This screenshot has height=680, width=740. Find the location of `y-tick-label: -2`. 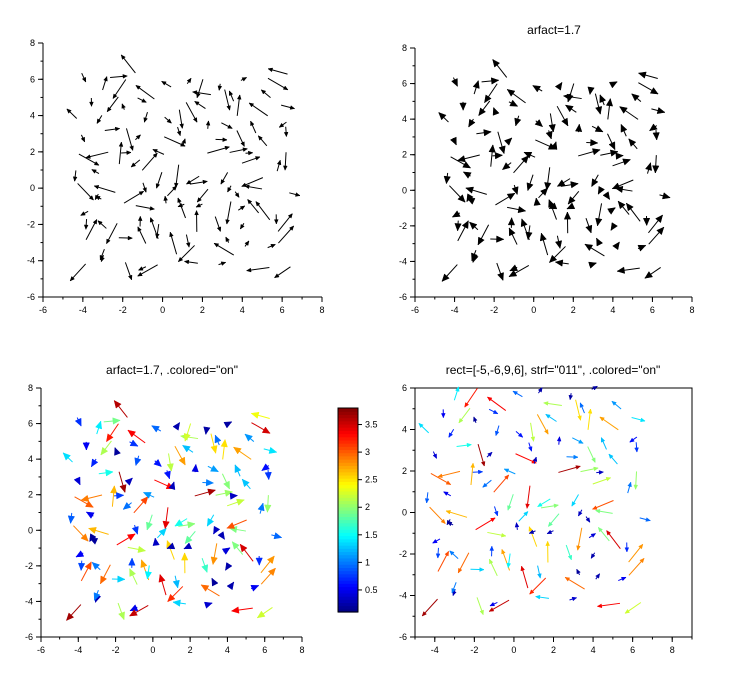

y-tick-label: -2 is located at coordinates (29, 566).